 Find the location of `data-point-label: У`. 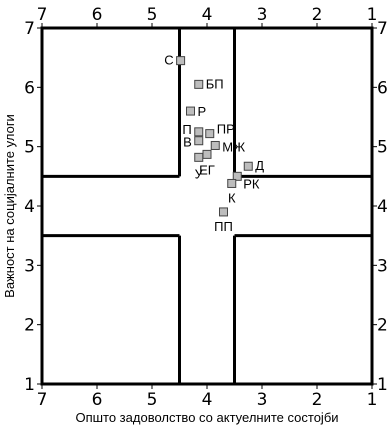

data-point-label: У is located at coordinates (199, 173).